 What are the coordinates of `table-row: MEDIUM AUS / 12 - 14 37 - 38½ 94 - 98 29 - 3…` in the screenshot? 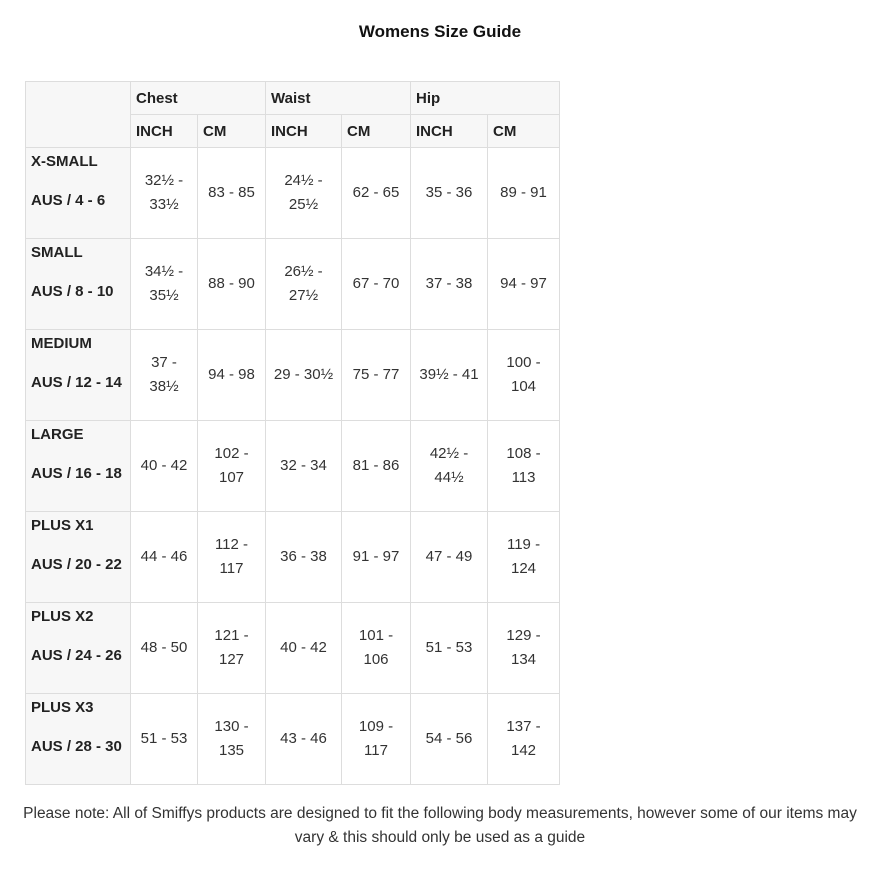 It's located at (293, 375).